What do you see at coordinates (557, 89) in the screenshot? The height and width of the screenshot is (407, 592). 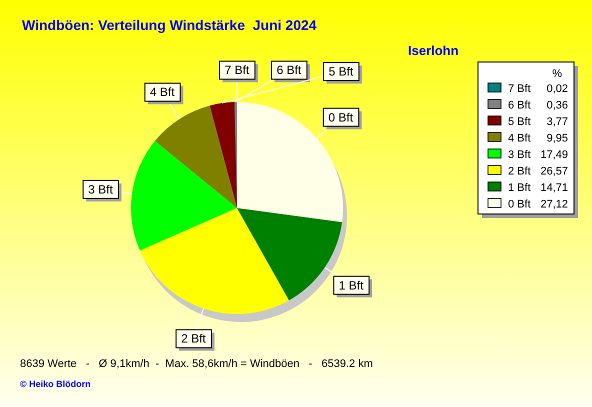 I see `data-label: 0,02` at bounding box center [557, 89].